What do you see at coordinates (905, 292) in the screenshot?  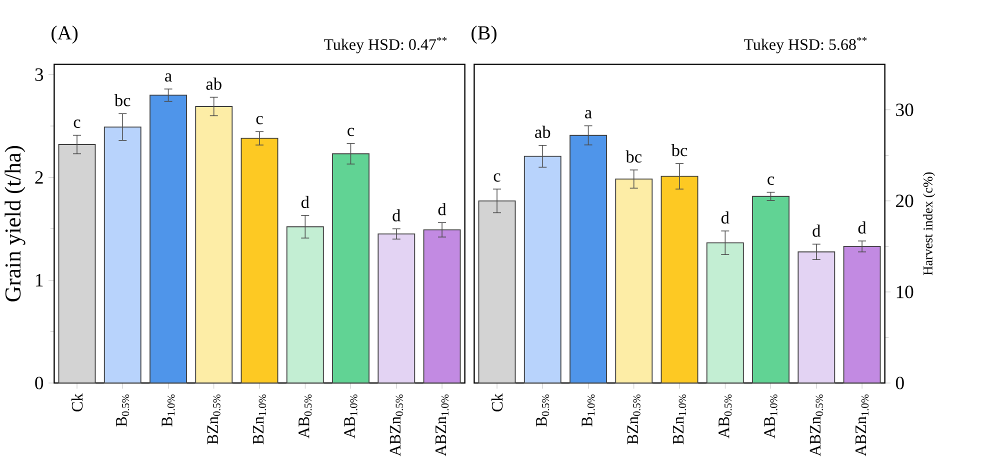 I see `y2-tick-label: 10` at bounding box center [905, 292].